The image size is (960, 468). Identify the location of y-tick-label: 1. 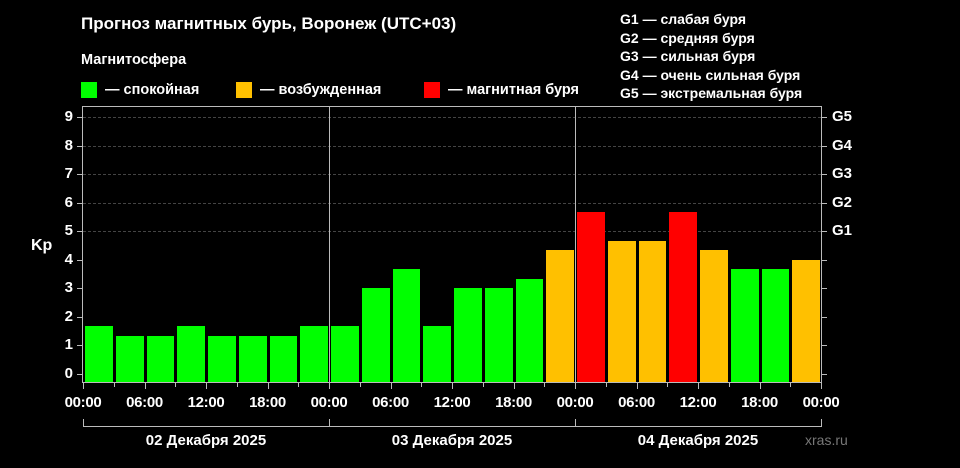
(68, 345).